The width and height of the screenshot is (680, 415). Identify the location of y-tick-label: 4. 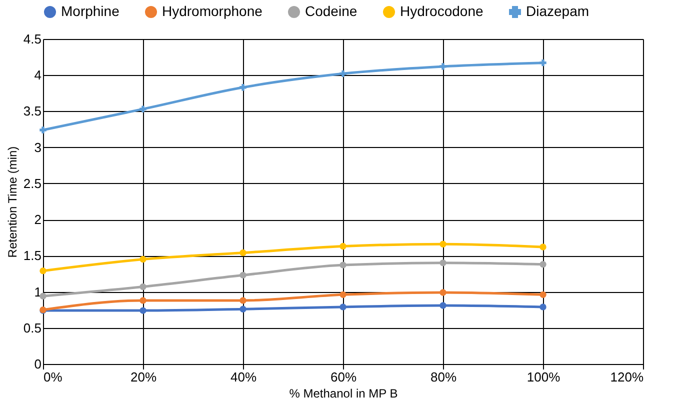
(38, 75).